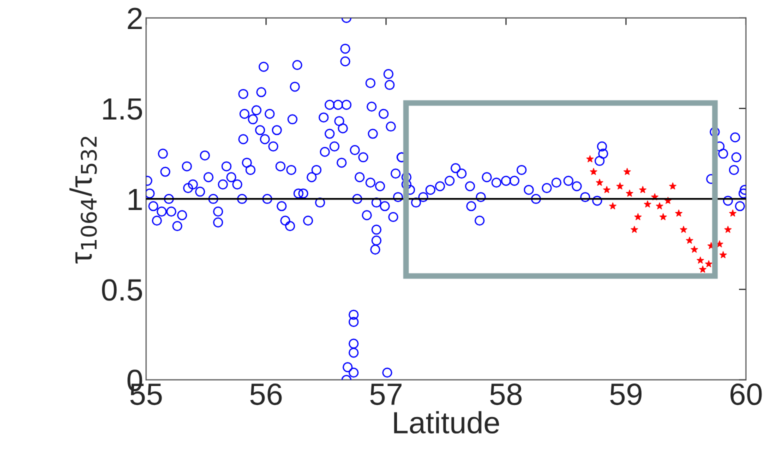 This screenshot has height=449, width=773. What do you see at coordinates (447, 422) in the screenshot?
I see `x-axis-title: Latitude` at bounding box center [447, 422].